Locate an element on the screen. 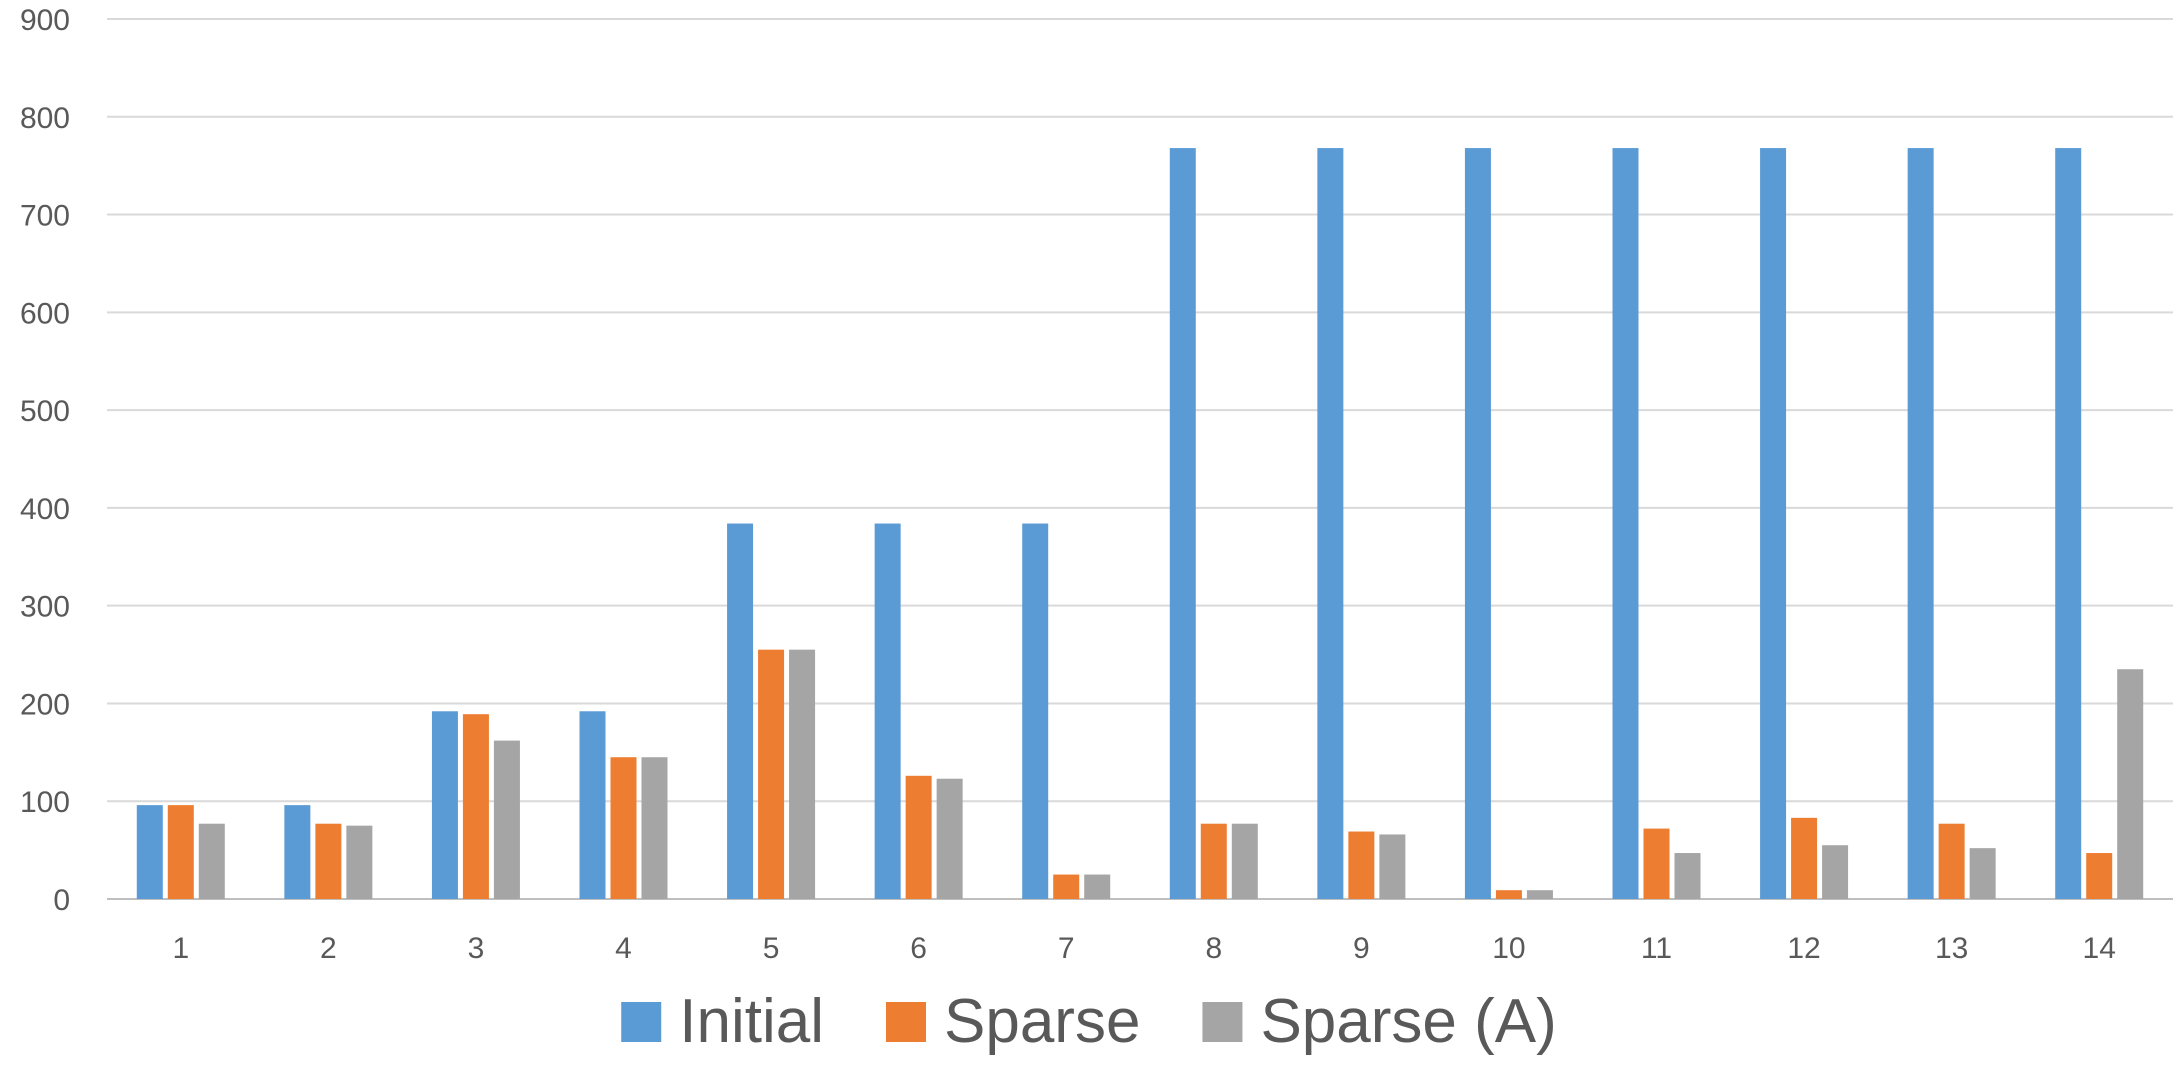 The height and width of the screenshot is (1076, 2178). x-tick-label: 13 is located at coordinates (1951, 948).